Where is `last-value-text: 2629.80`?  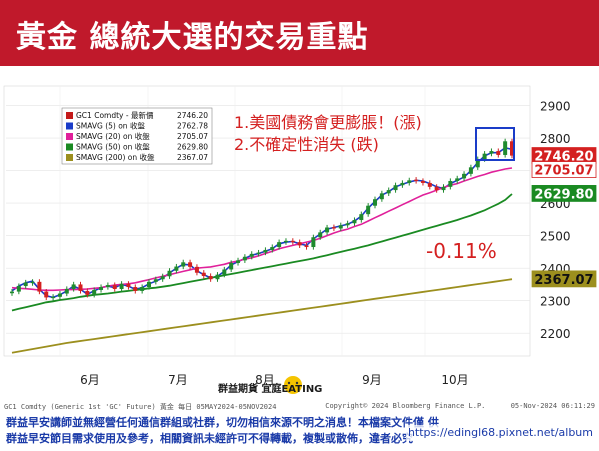 last-value-text: 2629.80 is located at coordinates (563, 194).